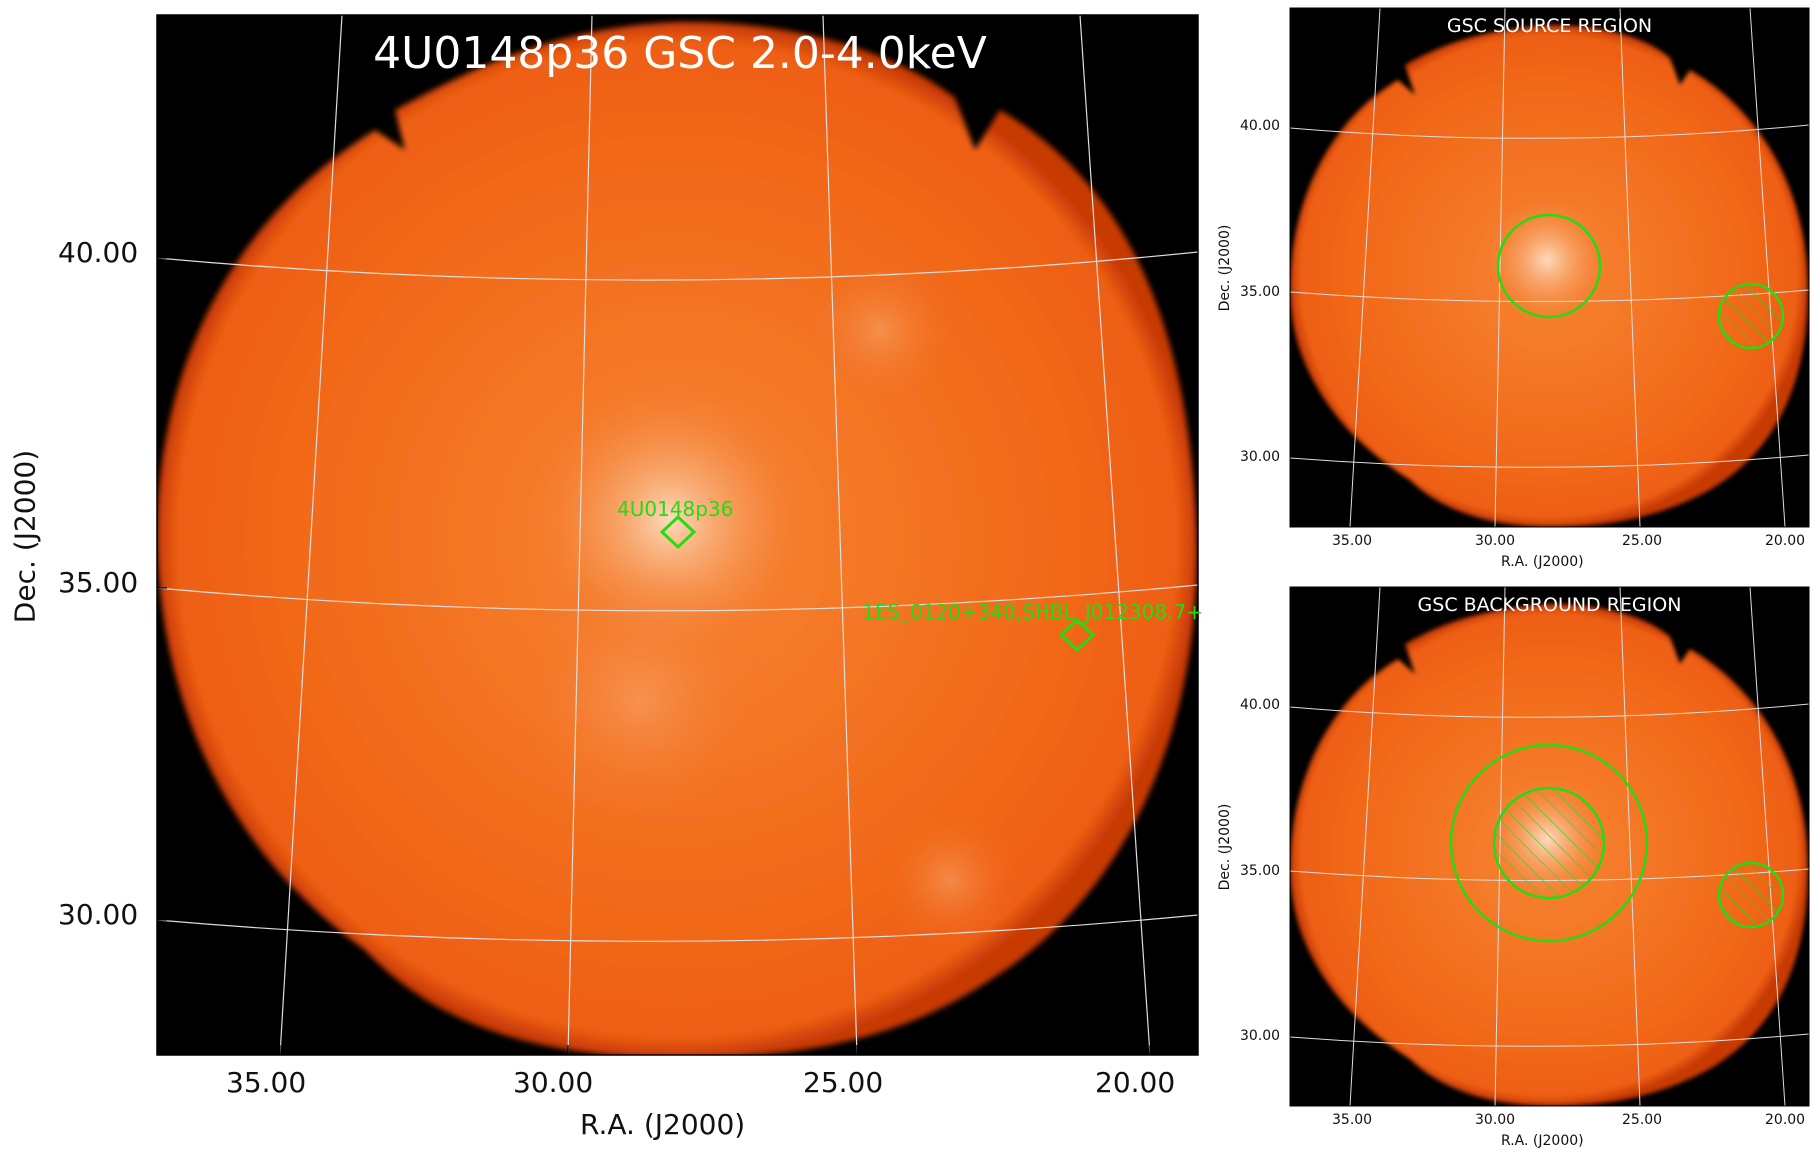 This screenshot has width=1815, height=1156. I want to click on main-xtick-label-30: 30.00, so click(553, 1082).